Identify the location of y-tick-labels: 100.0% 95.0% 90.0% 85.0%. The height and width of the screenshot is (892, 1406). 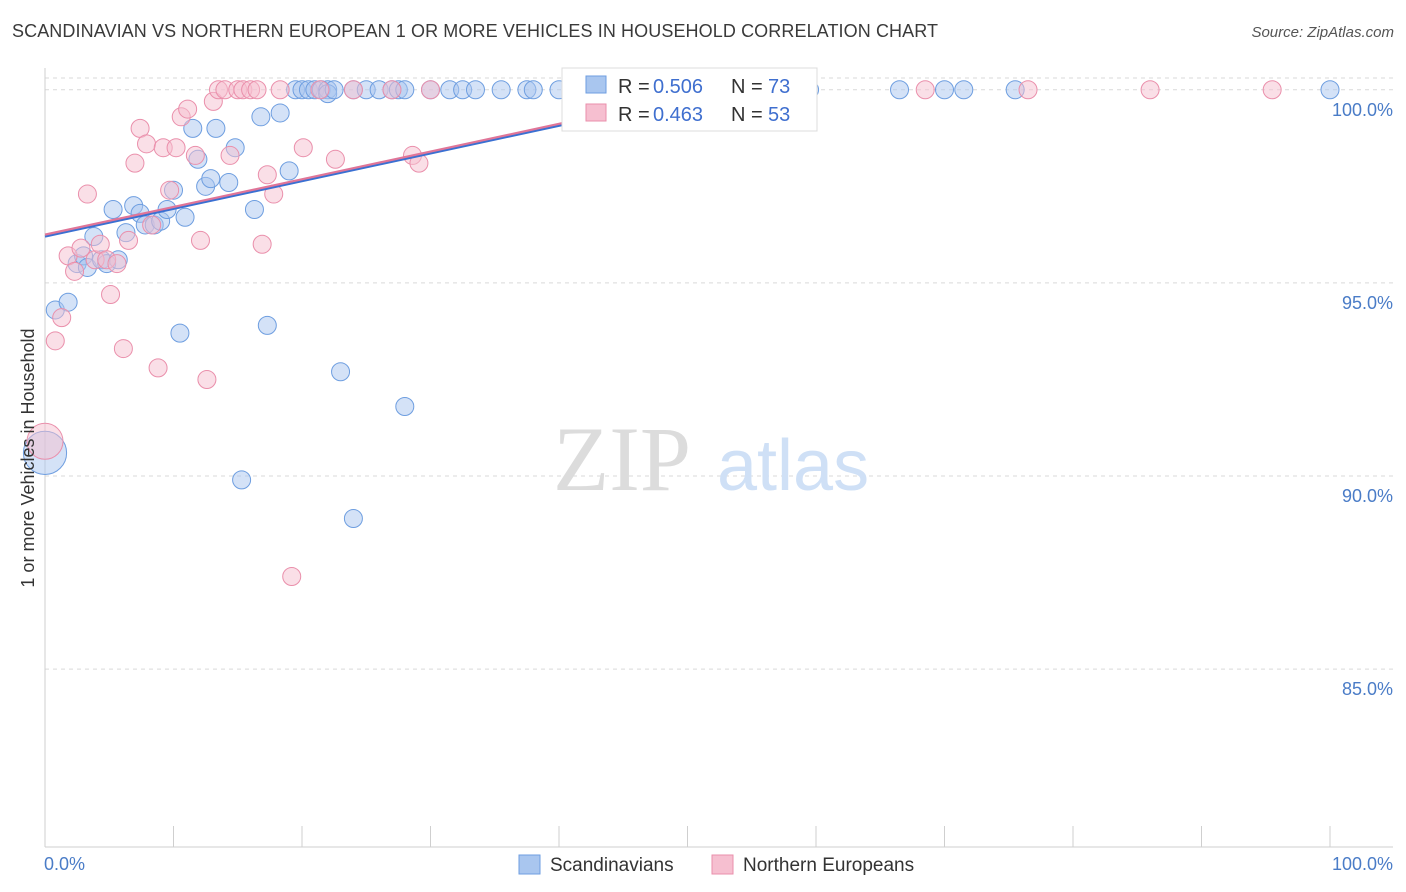
(1362, 399).